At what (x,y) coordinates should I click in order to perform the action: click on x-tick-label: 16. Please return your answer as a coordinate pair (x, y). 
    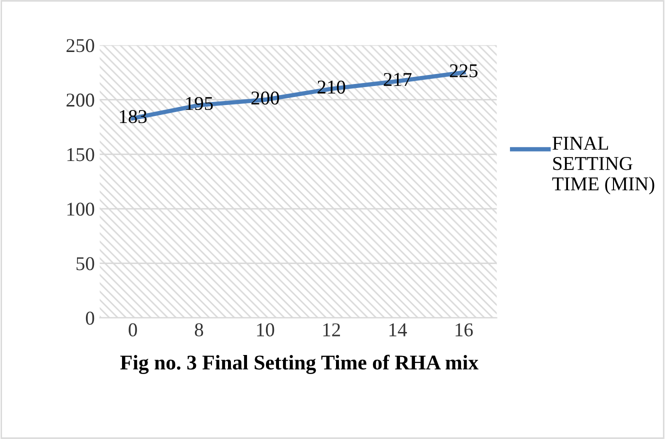
    Looking at the image, I should click on (464, 329).